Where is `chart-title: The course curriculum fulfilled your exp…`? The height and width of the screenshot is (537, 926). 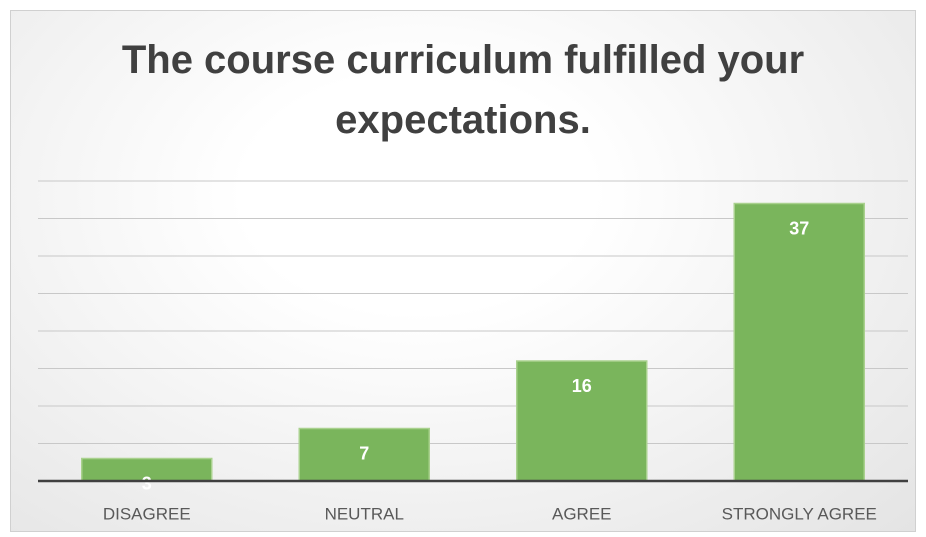
chart-title: The course curriculum fulfilled your exp… is located at coordinates (463, 90).